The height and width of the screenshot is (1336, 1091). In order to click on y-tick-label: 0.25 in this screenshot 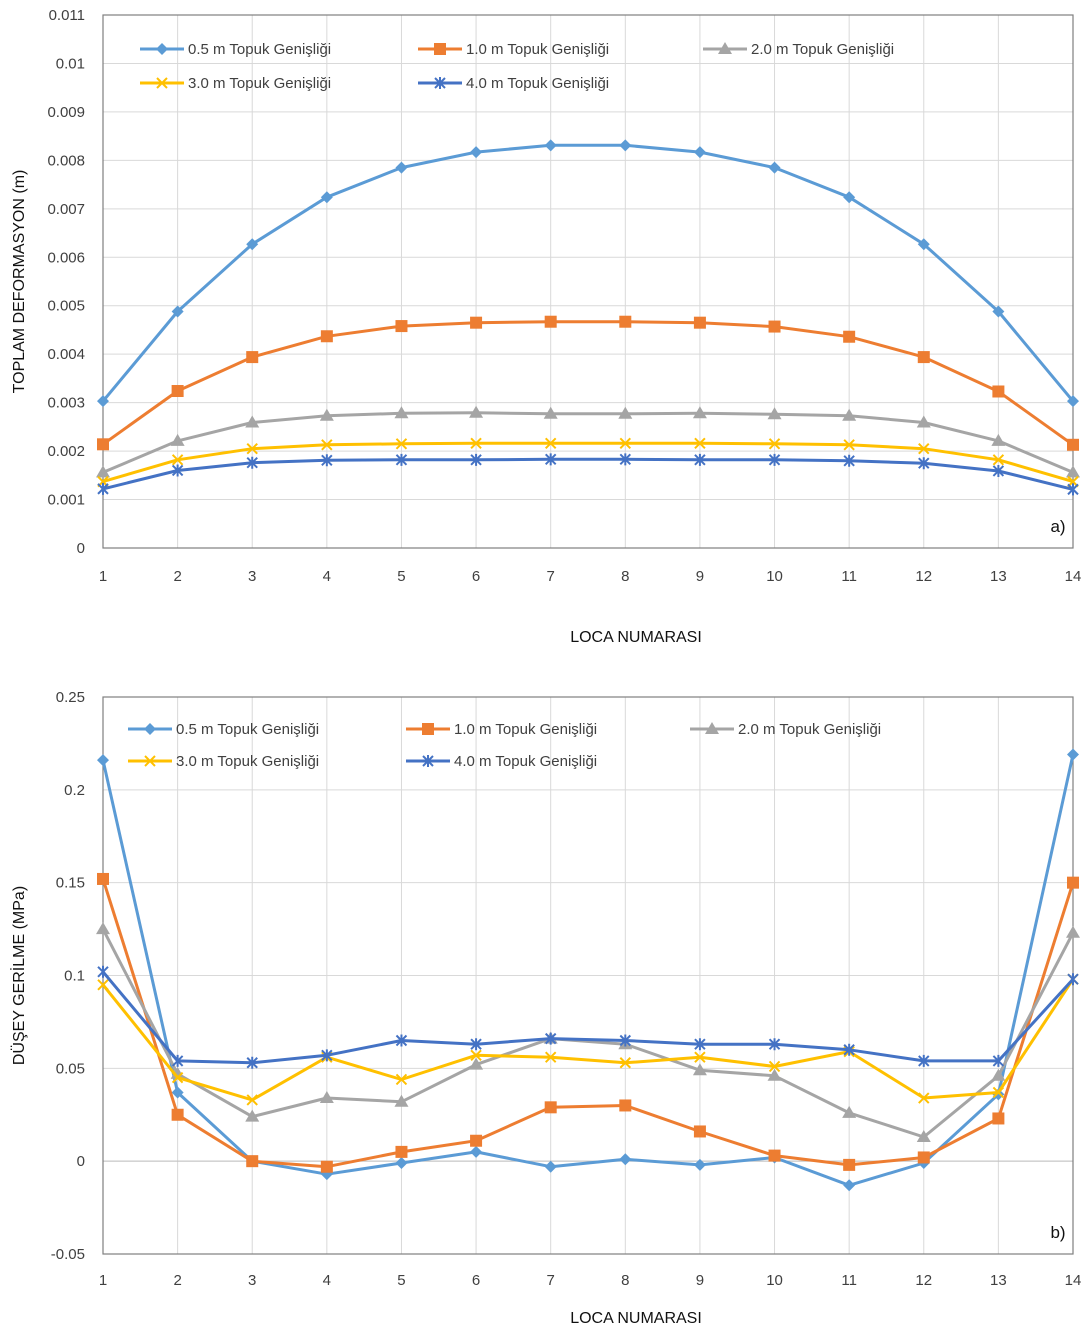, I will do `click(70, 697)`.